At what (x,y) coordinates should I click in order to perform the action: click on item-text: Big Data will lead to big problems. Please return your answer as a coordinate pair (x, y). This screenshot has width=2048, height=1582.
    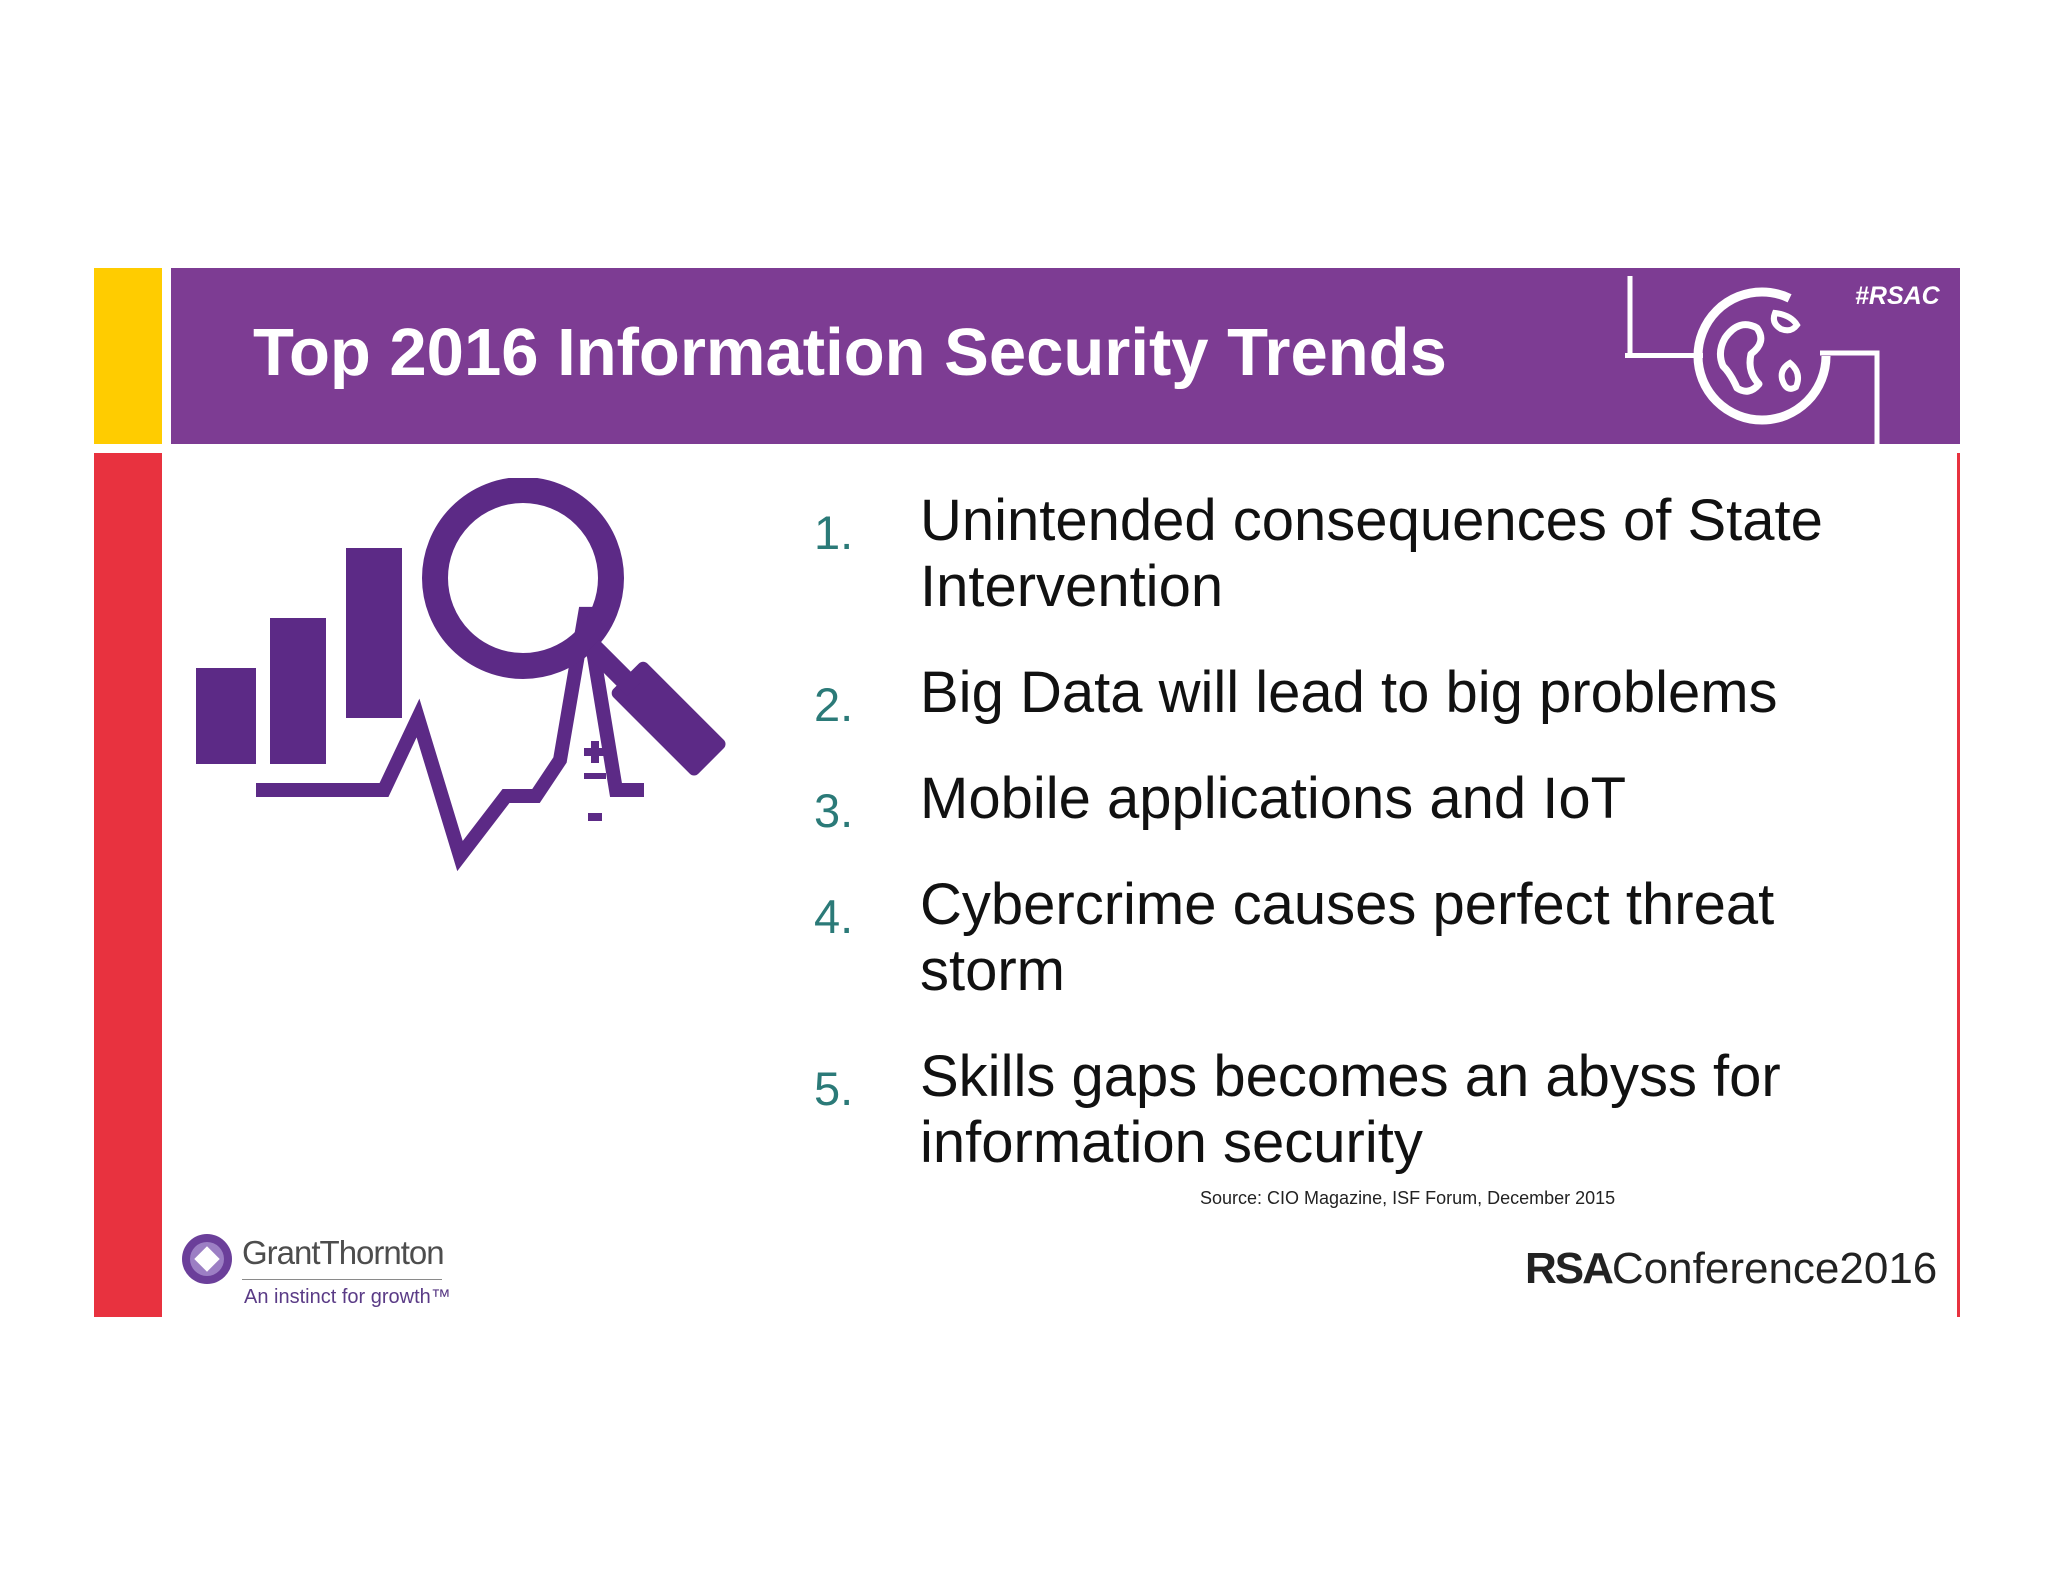
    Looking at the image, I should click on (1349, 692).